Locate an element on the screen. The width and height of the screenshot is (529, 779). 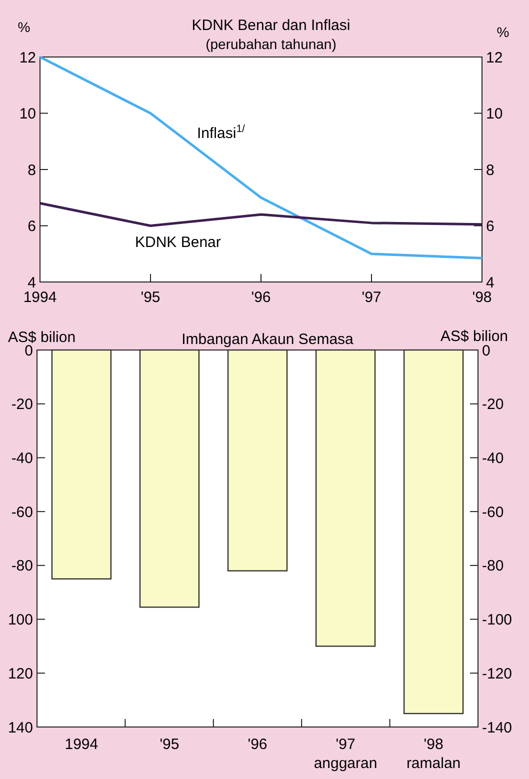
y-tick-label: 120 is located at coordinates (20, 673).